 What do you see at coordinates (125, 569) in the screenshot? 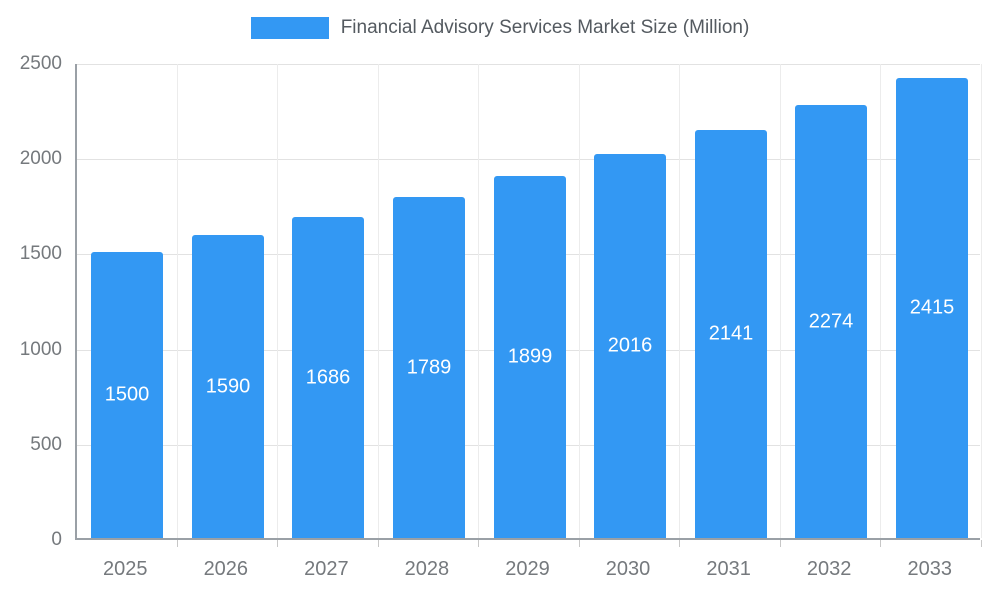
I see `x-tick-label: 2025` at bounding box center [125, 569].